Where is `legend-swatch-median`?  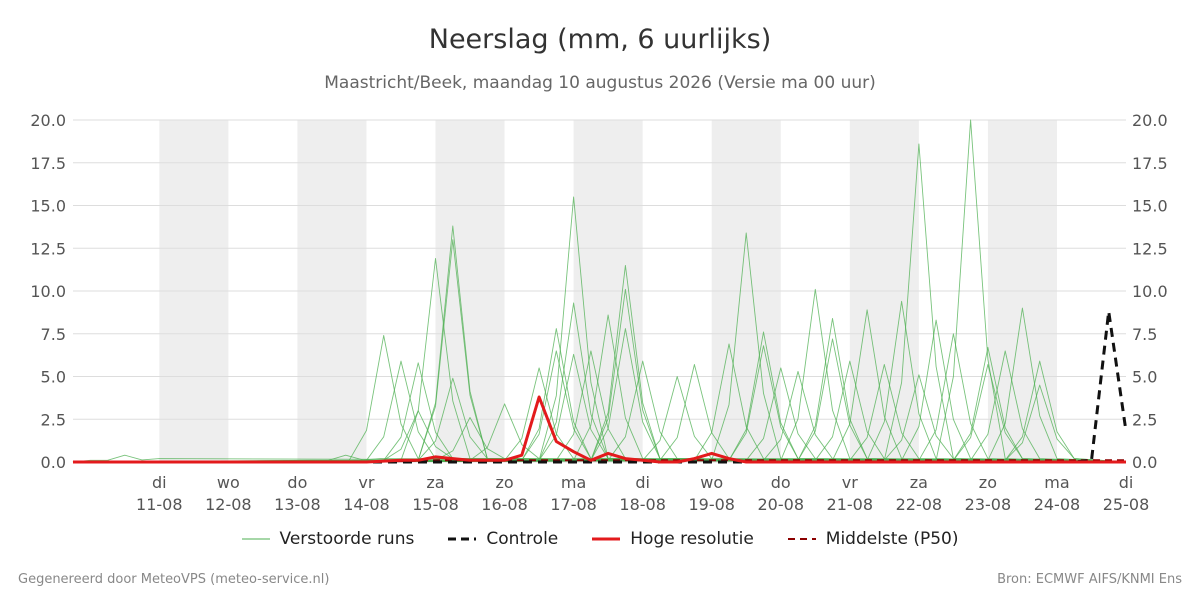 legend-swatch-median is located at coordinates (801, 539).